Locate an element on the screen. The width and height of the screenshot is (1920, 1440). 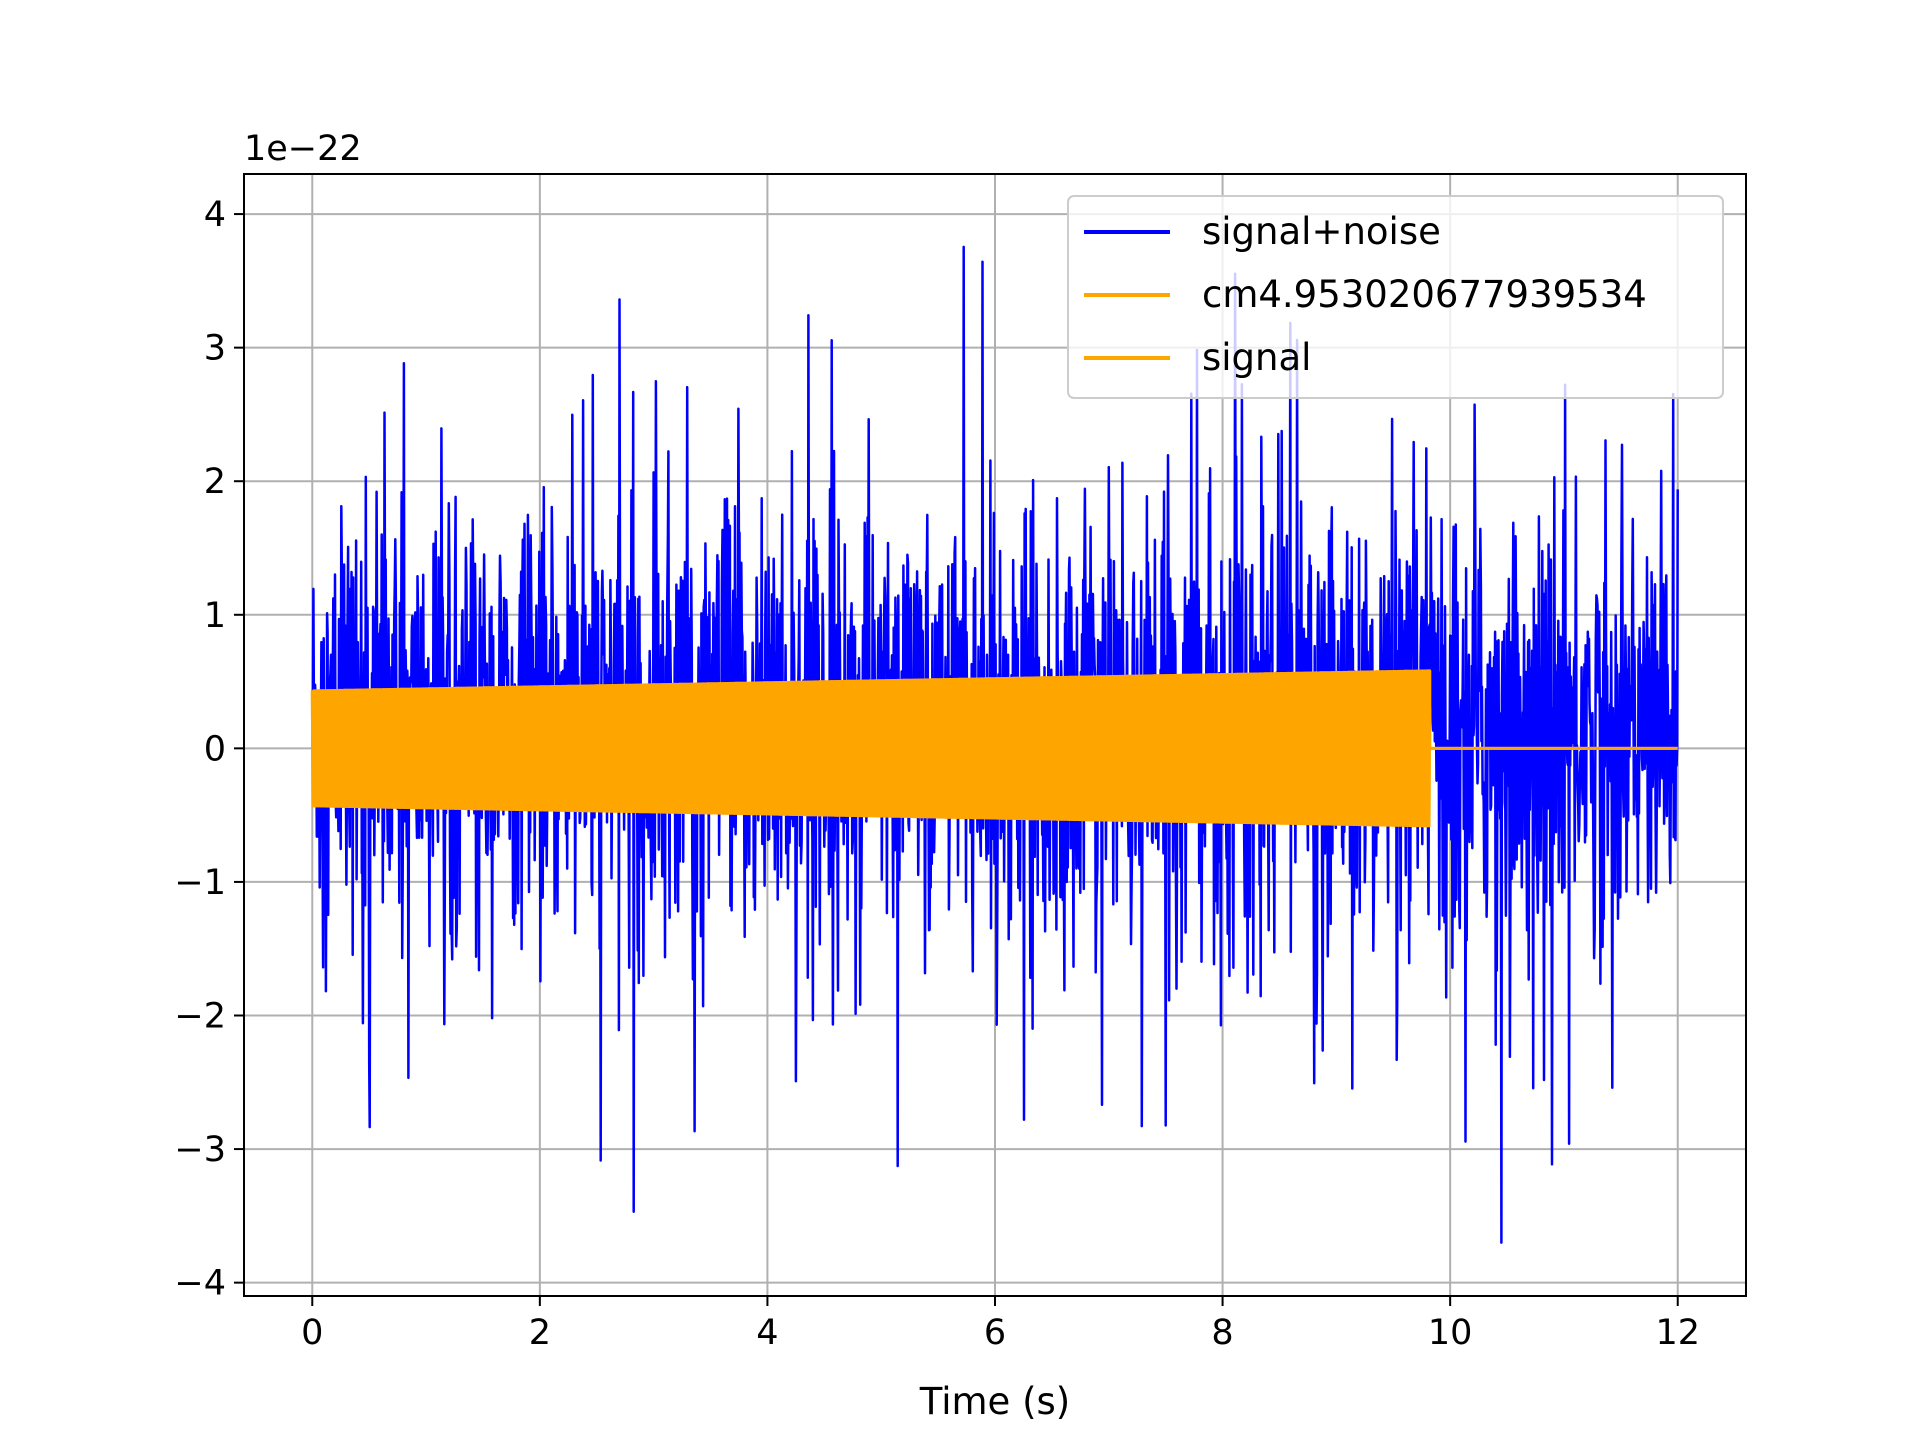
x-tick-label: 6 is located at coordinates (995, 1333).